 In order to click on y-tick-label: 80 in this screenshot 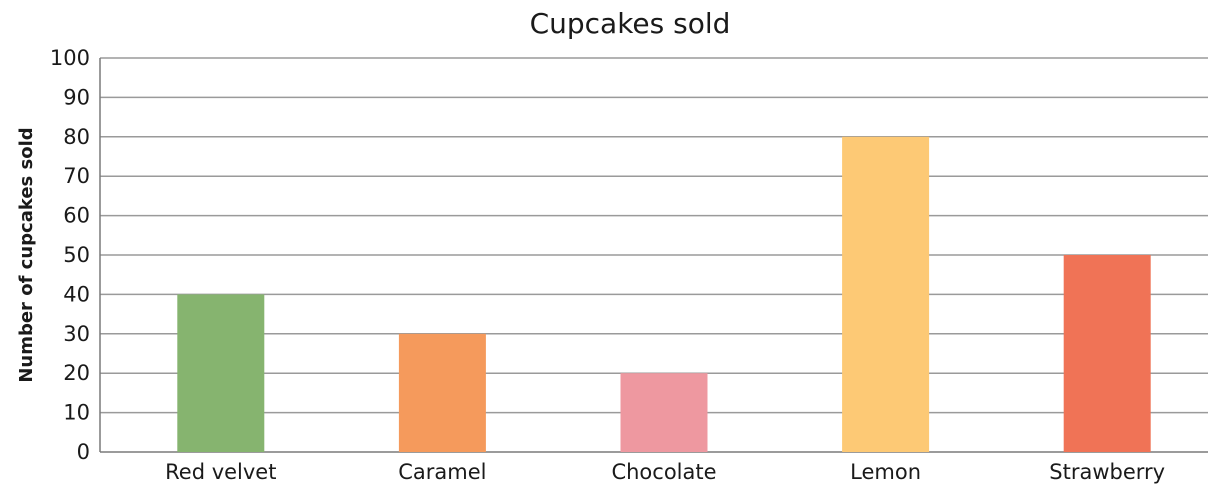, I will do `click(76, 137)`.